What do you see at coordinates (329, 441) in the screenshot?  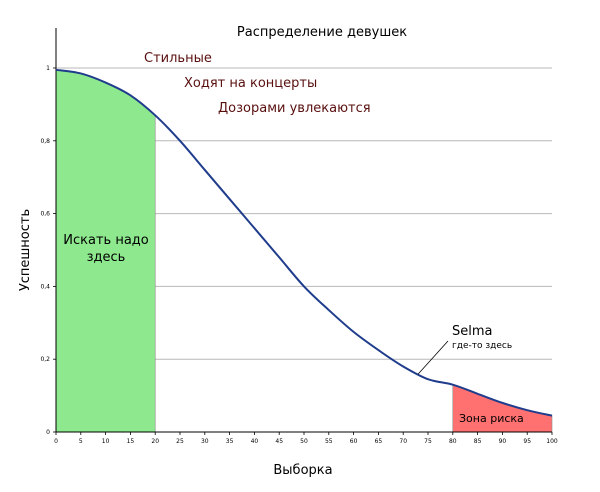 I see `x-tick-label: 55` at bounding box center [329, 441].